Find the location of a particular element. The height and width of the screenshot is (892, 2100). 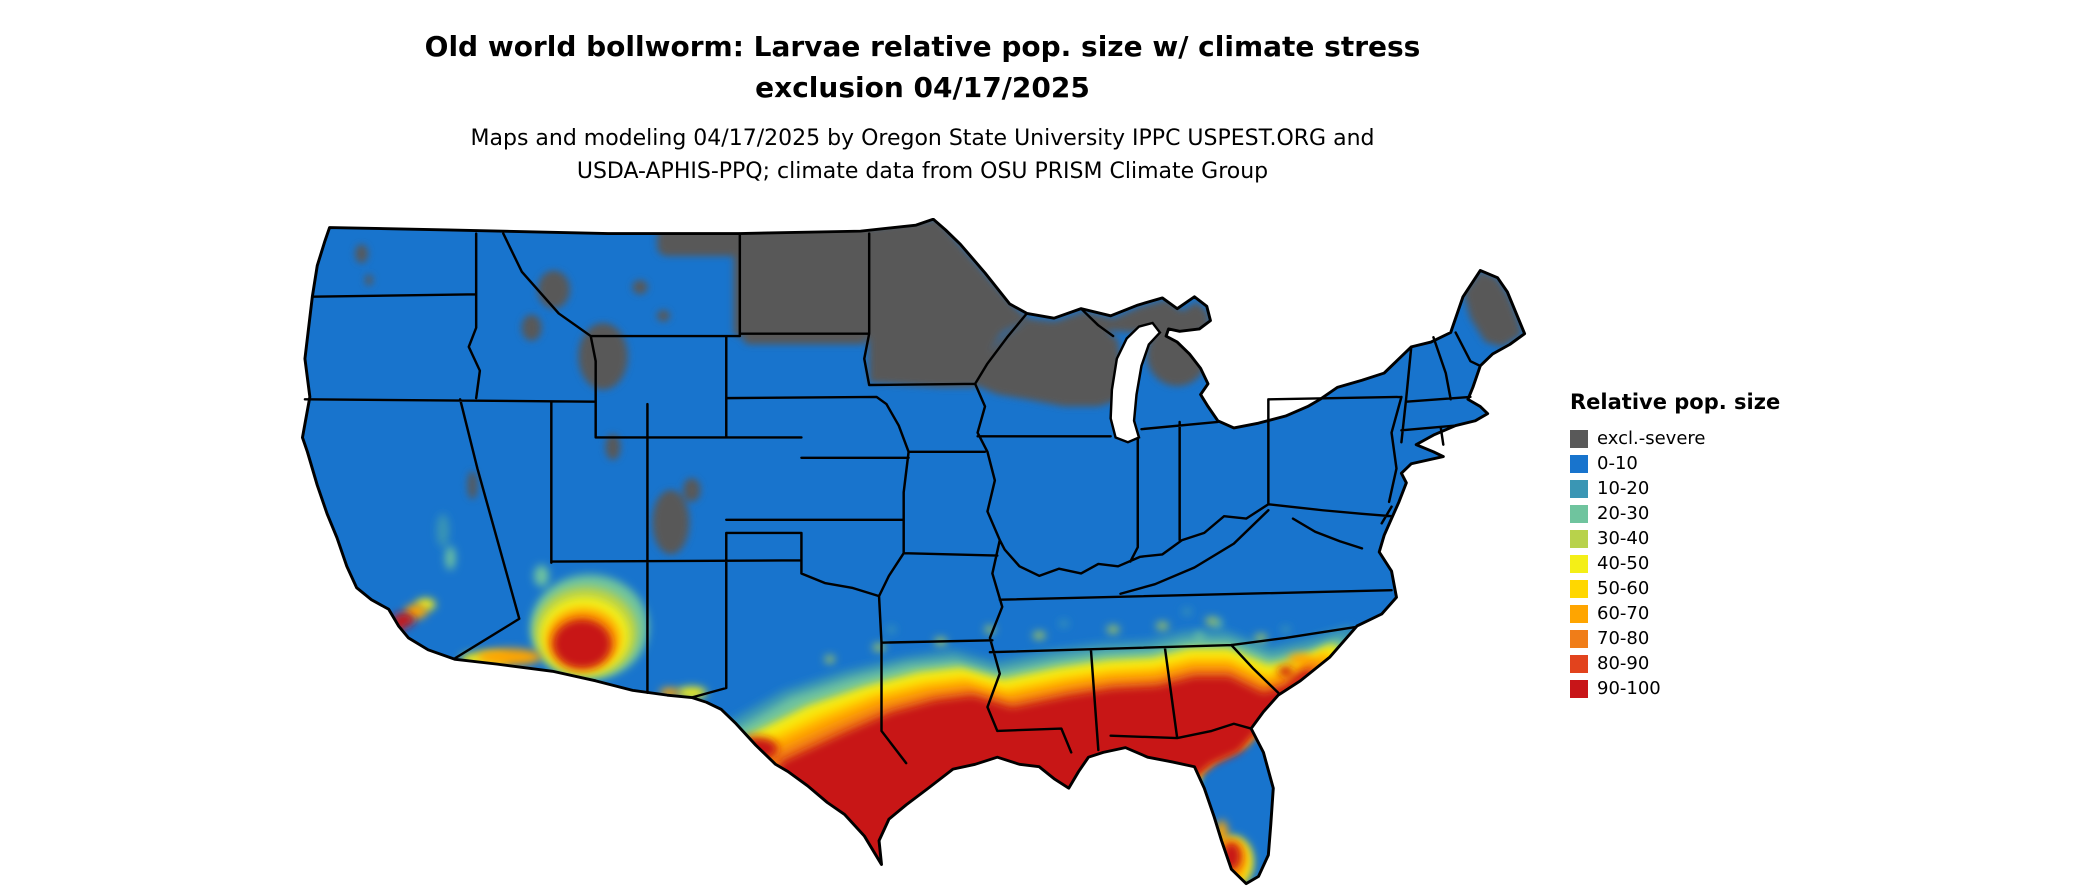

legend-label: 70-80 is located at coordinates (1623, 638).